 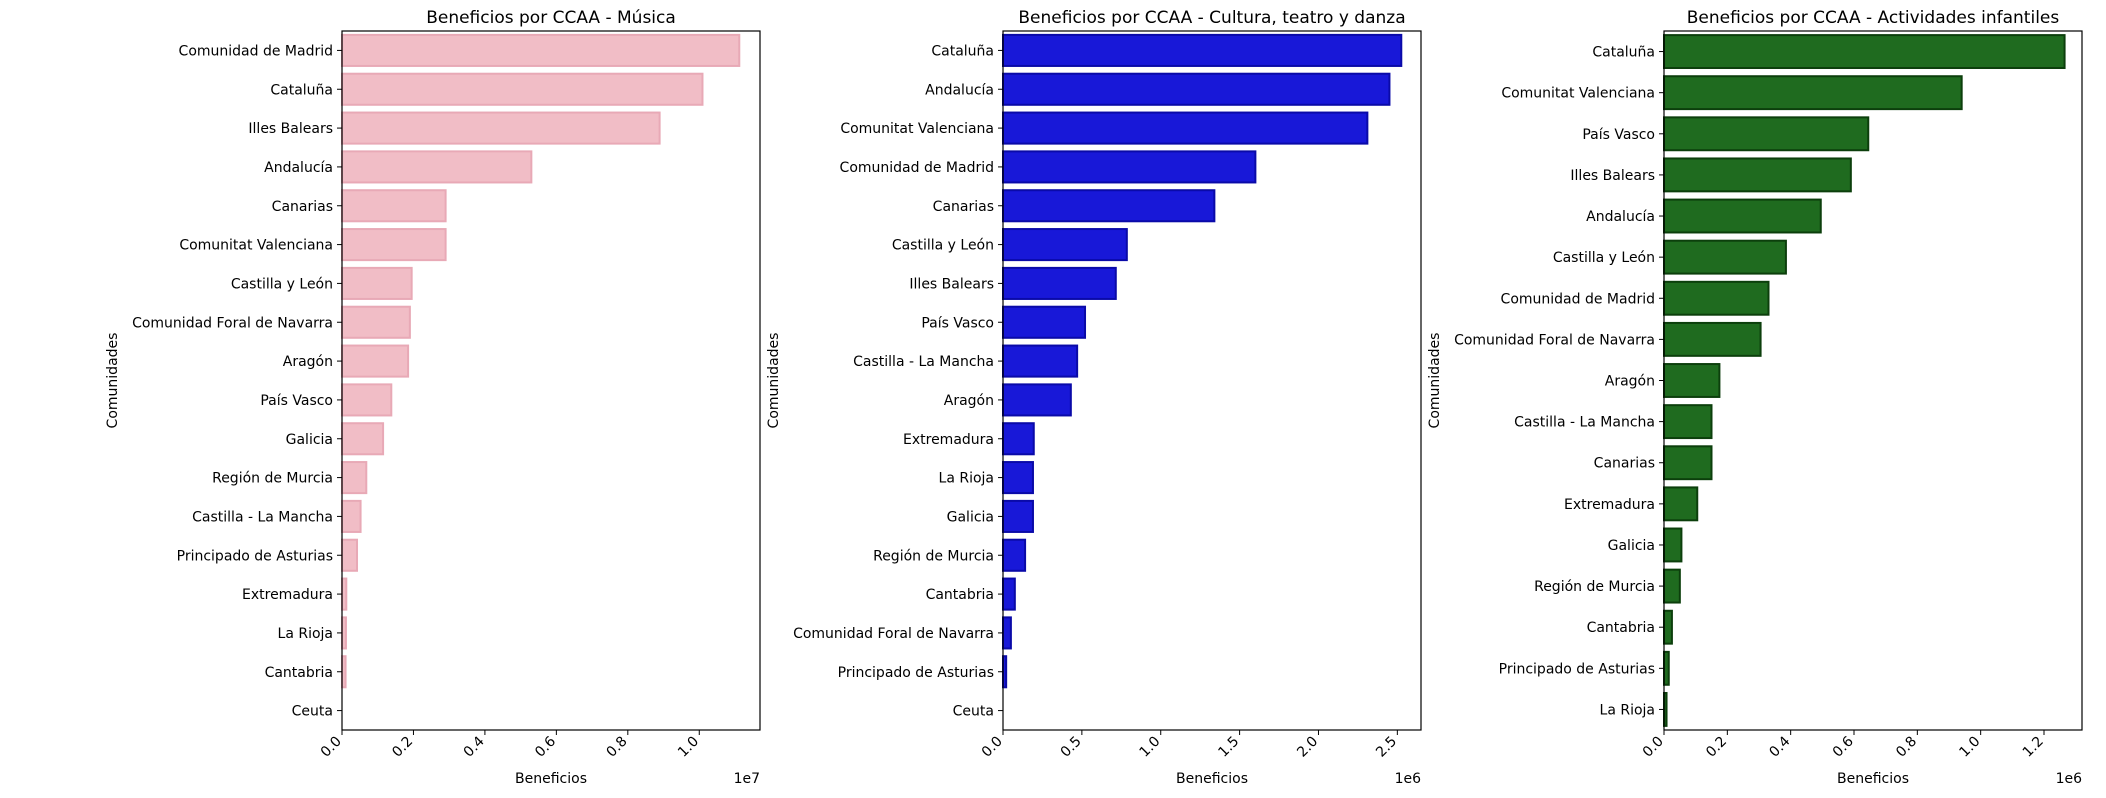 I want to click on bar-la-rioja, so click(x=1018, y=478).